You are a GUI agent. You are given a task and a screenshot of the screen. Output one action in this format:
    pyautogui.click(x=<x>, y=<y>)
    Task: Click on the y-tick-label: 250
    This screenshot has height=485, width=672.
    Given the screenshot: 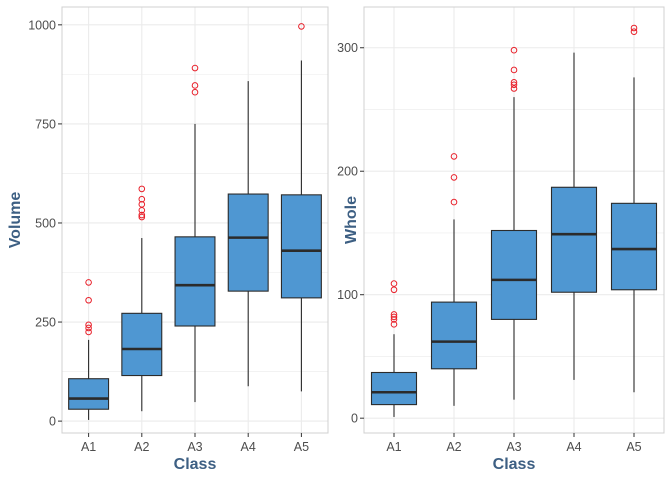 What is the action you would take?
    pyautogui.click(x=45, y=323)
    